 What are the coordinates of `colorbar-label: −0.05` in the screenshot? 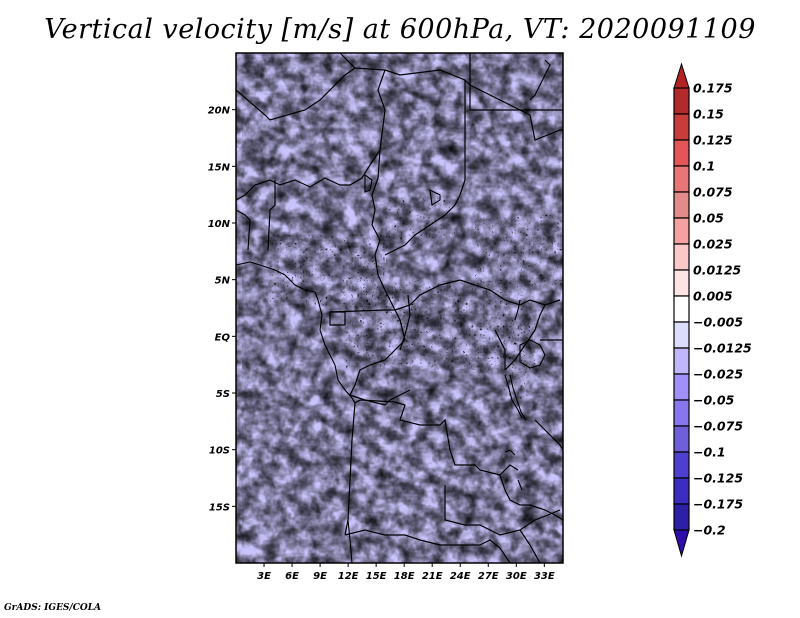 It's located at (714, 400).